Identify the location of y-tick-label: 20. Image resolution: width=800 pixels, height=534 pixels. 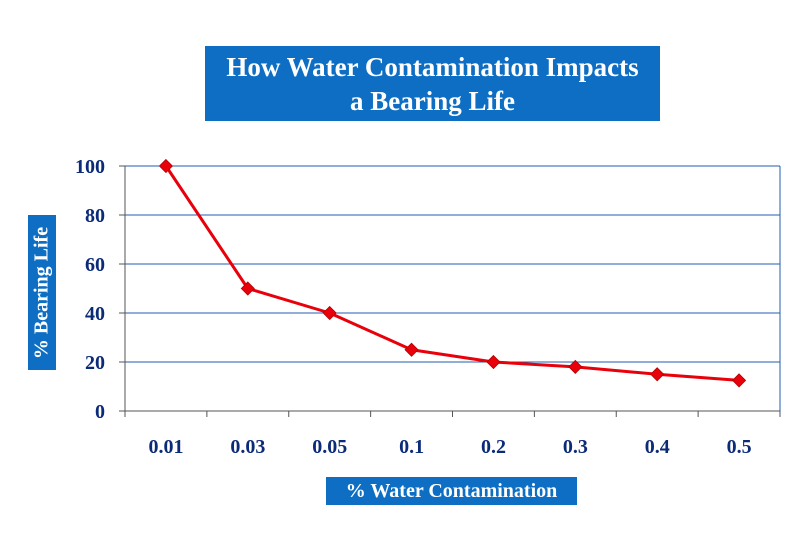
(95, 363).